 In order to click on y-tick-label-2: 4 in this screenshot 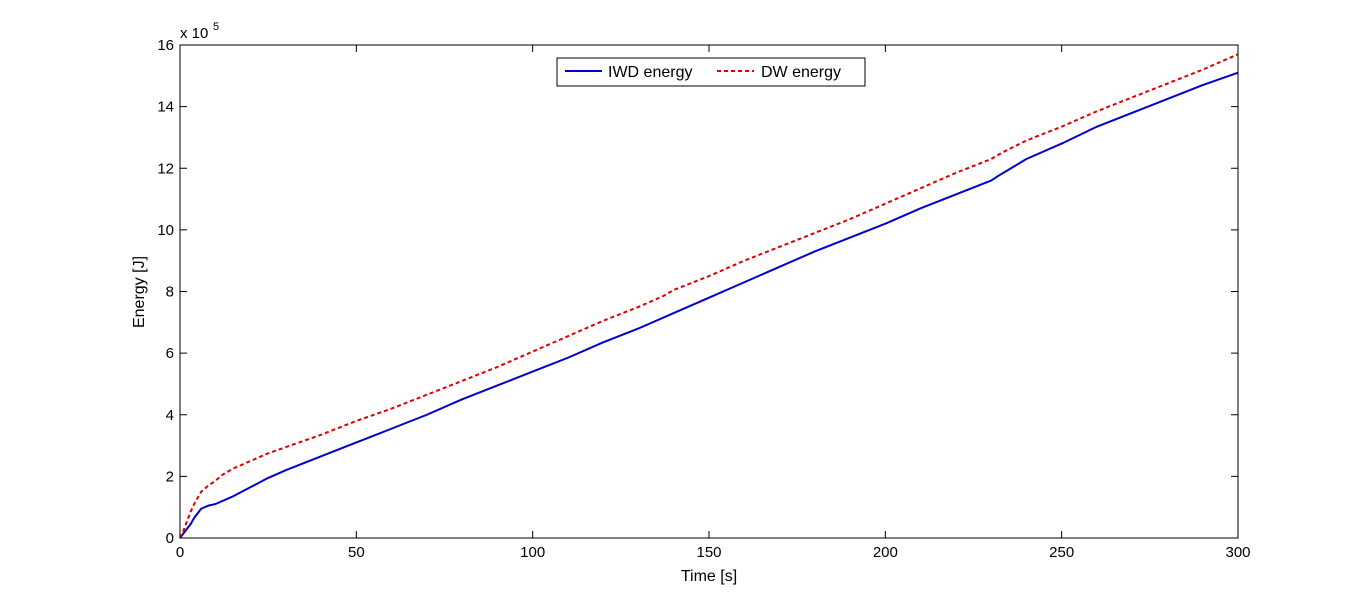, I will do `click(170, 415)`.